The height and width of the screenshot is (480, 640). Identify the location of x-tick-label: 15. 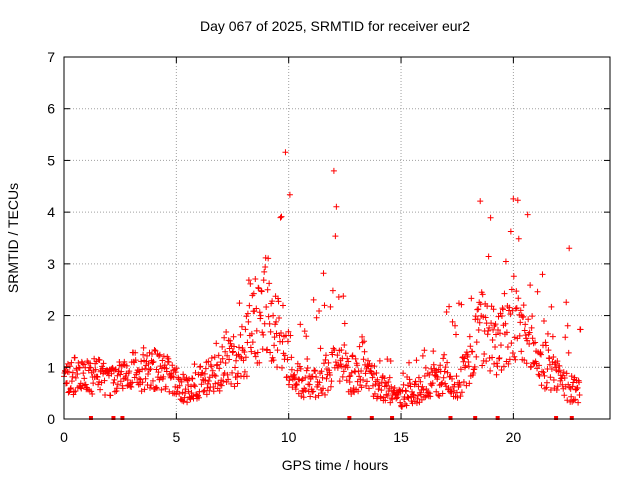
(401, 437).